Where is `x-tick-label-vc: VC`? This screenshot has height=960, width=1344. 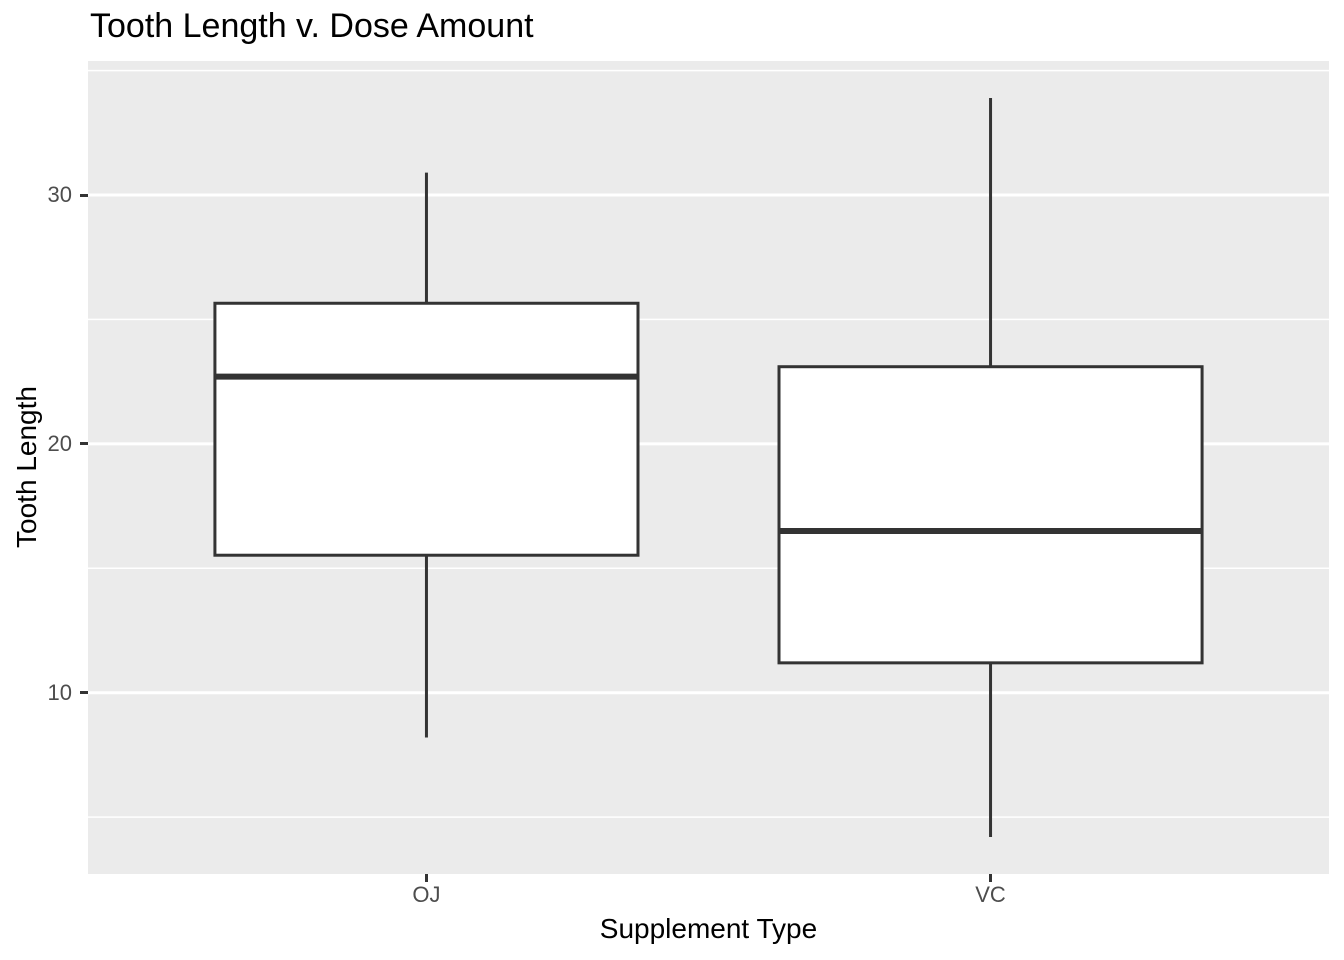 x-tick-label-vc: VC is located at coordinates (990, 894).